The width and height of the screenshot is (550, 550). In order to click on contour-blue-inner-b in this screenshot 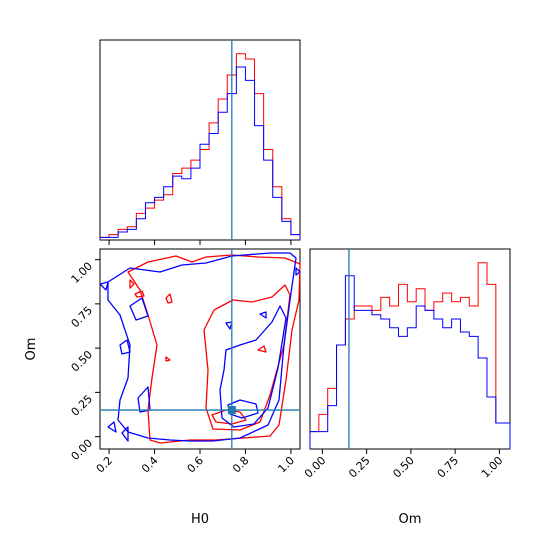, I will do `click(125, 347)`.